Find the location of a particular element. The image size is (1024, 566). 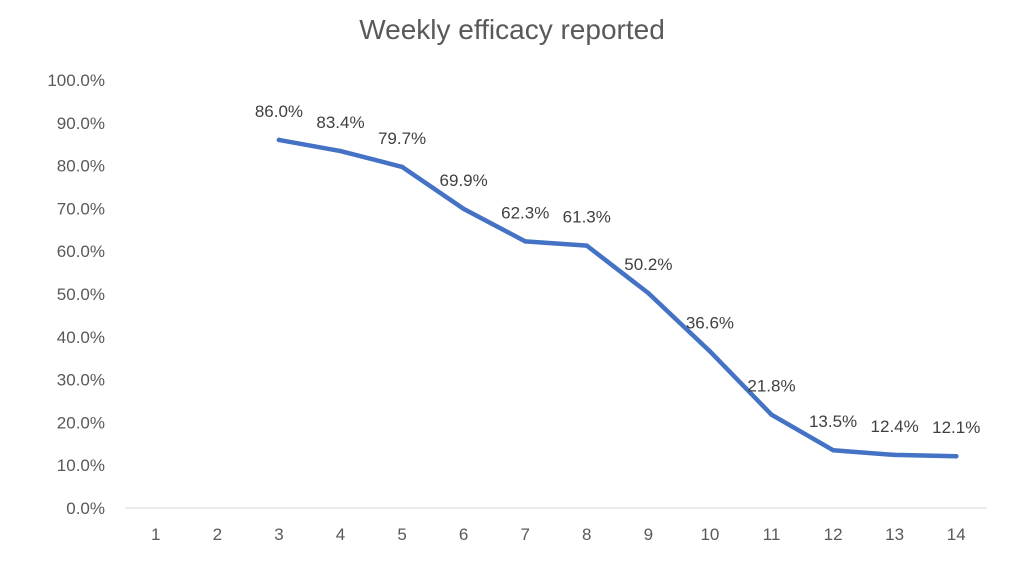

x-tick-label: 13 is located at coordinates (894, 534).